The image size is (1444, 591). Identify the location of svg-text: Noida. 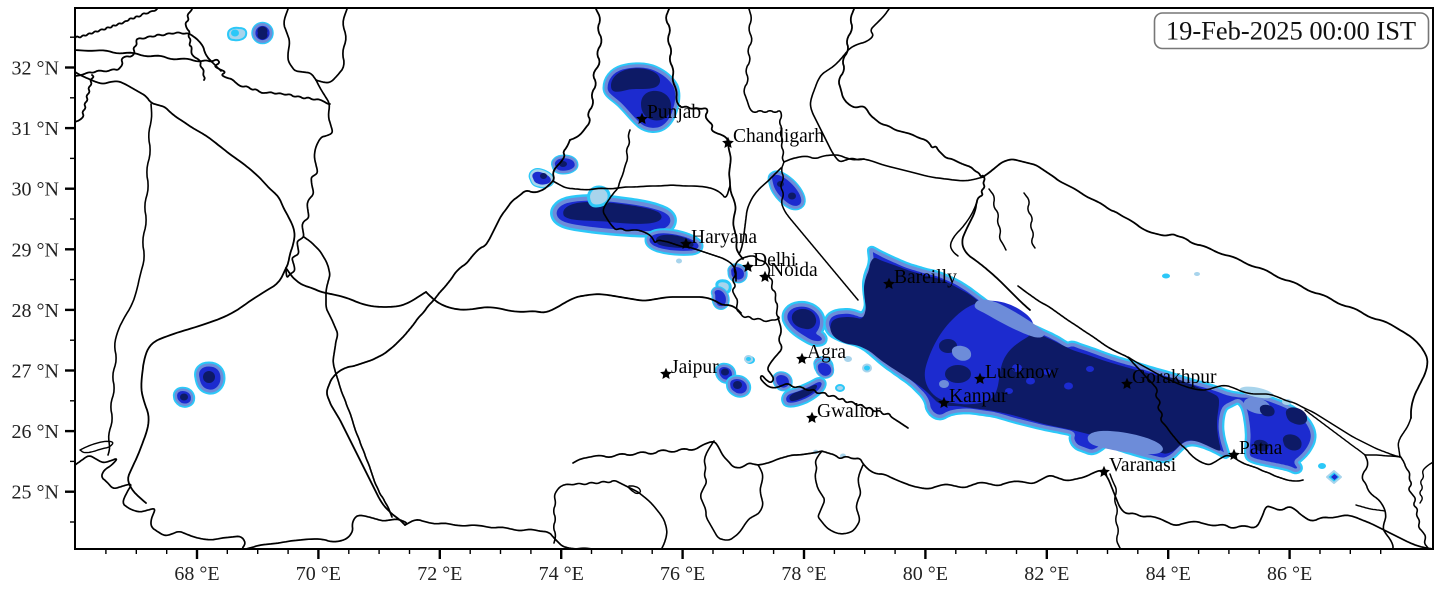
(794, 270).